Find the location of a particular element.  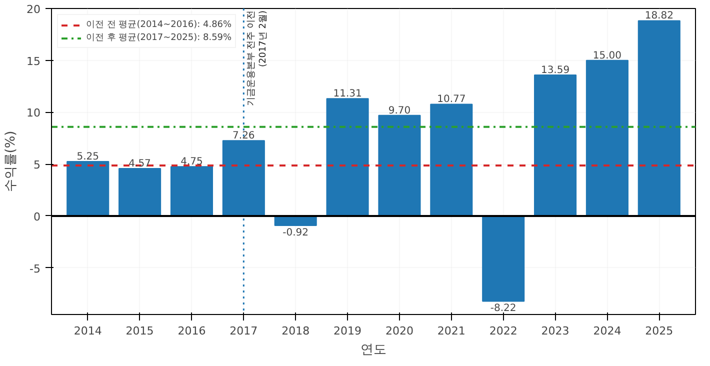

legend-label: 이전 전 평균(2014~2016): 4.86% is located at coordinates (159, 25).